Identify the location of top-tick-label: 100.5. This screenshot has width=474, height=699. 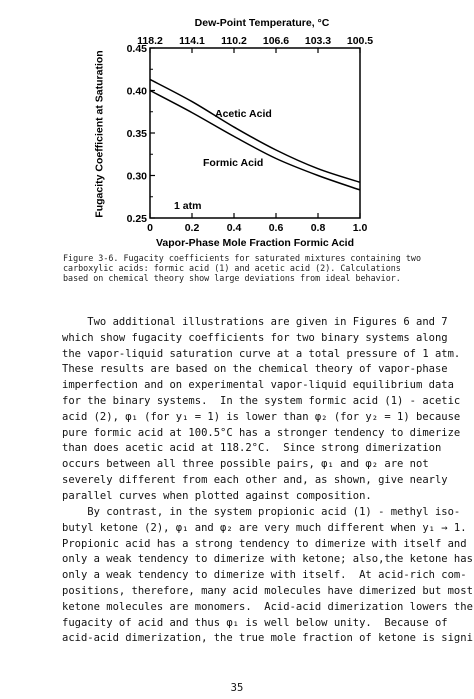
(360, 41).